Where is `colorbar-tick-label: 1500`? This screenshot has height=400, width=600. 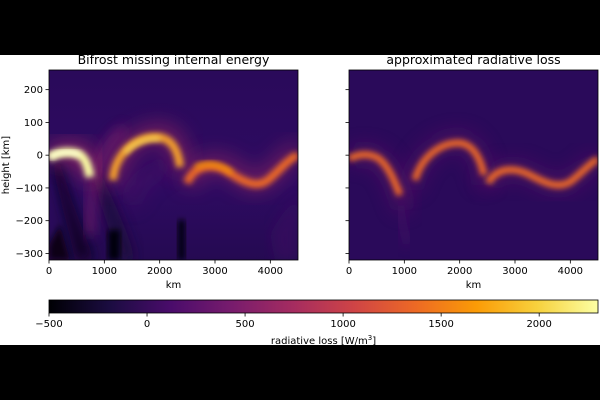 colorbar-tick-label: 1500 is located at coordinates (440, 324).